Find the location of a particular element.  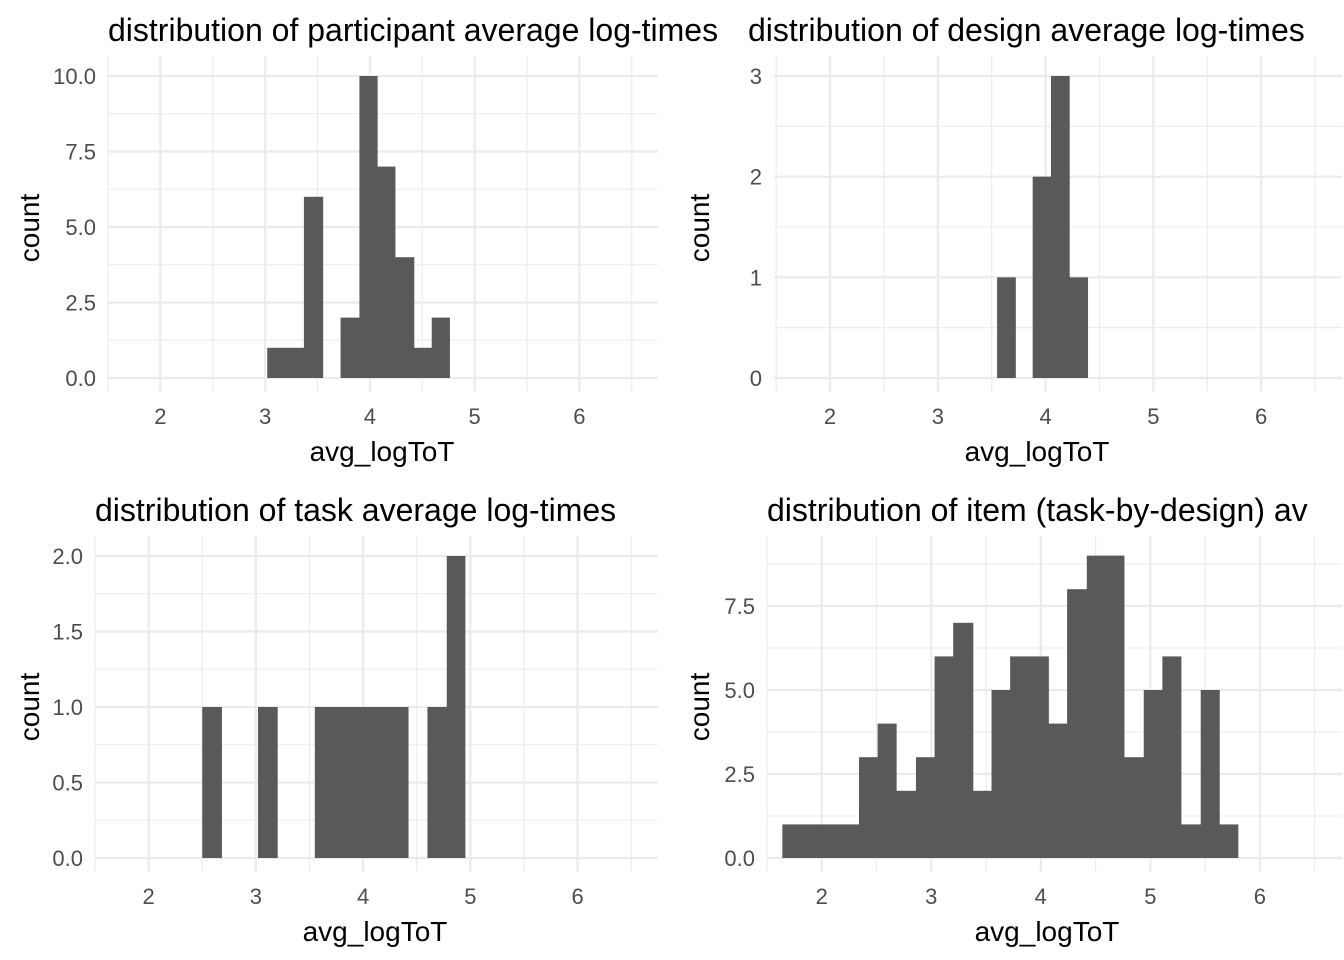

y-tick-label: 1.0 is located at coordinates (67, 707).